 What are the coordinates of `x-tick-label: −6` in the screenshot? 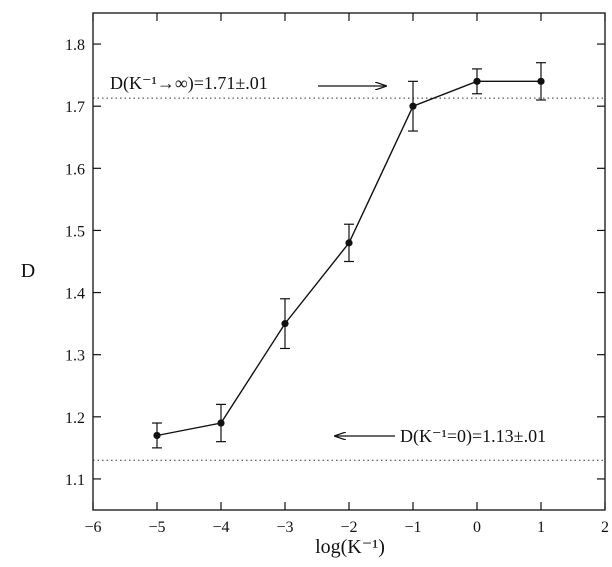 It's located at (92, 527).